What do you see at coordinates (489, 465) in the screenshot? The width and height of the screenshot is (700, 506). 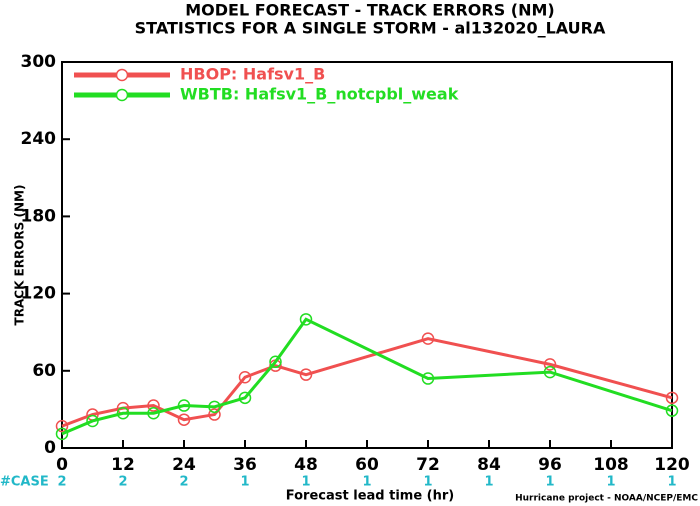 I see `x-tick-label: 84` at bounding box center [489, 465].